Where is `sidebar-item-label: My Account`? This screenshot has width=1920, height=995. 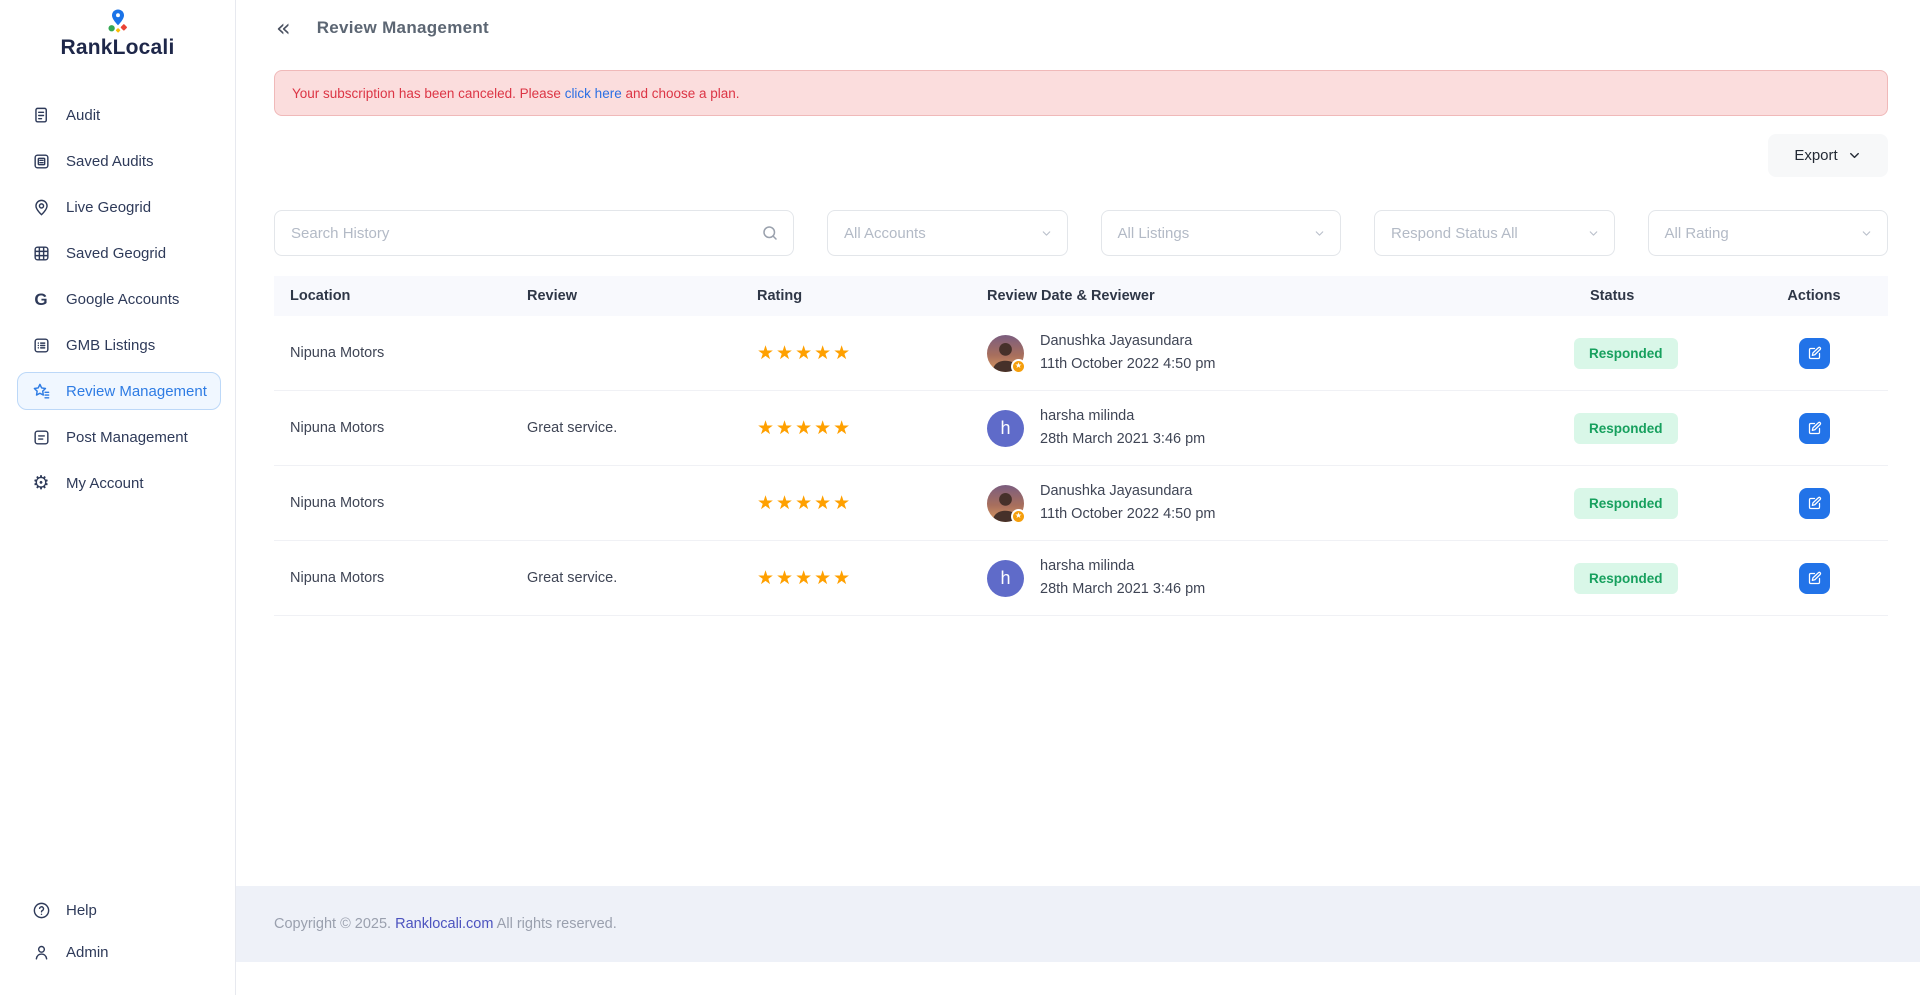
sidebar-item-label: My Account is located at coordinates (105, 483).